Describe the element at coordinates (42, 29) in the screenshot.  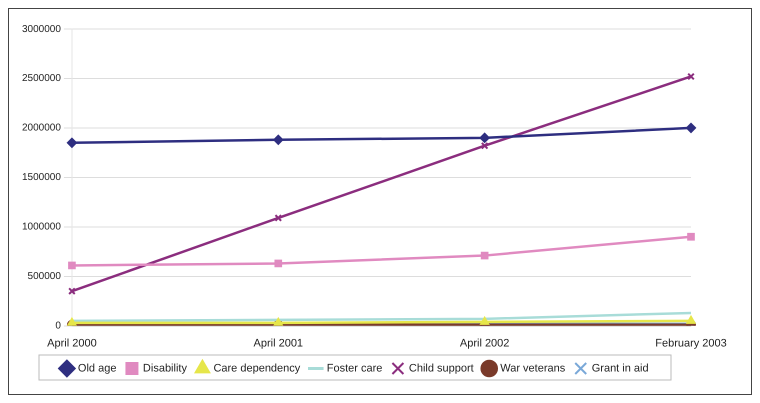
I see `y-tick-label: 3000000` at that location.